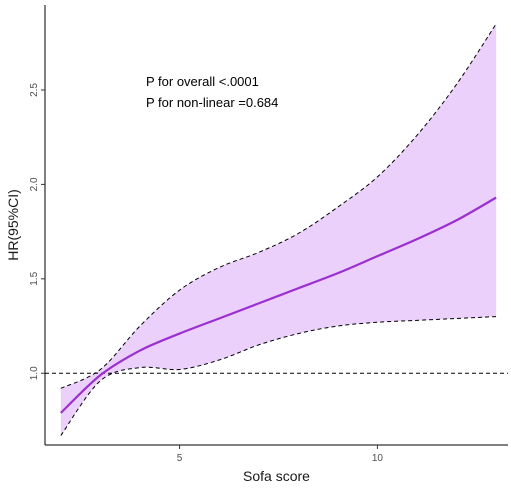 This screenshot has width=511, height=488. Describe the element at coordinates (34, 90) in the screenshot. I see `y-tick-label: 2.5` at that location.